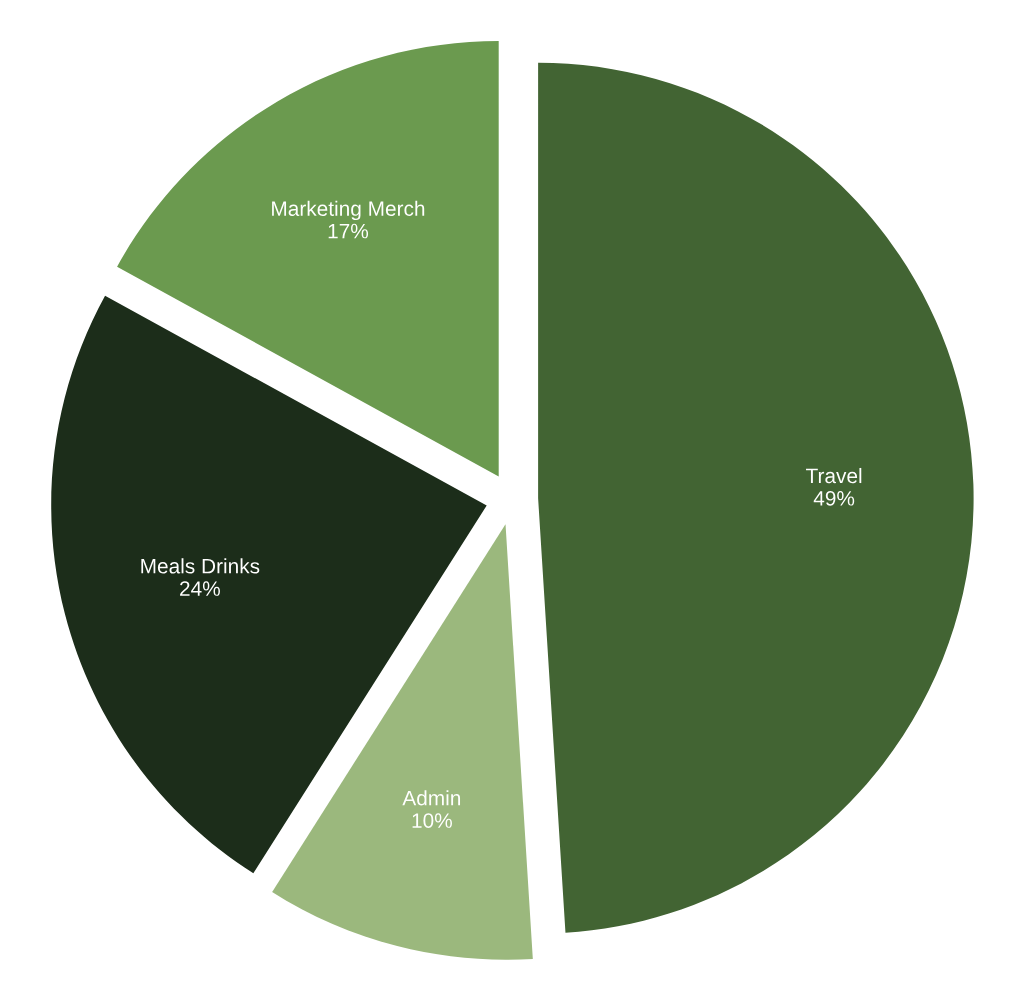  What do you see at coordinates (348, 231) in the screenshot?
I see `data-label: 17%` at bounding box center [348, 231].